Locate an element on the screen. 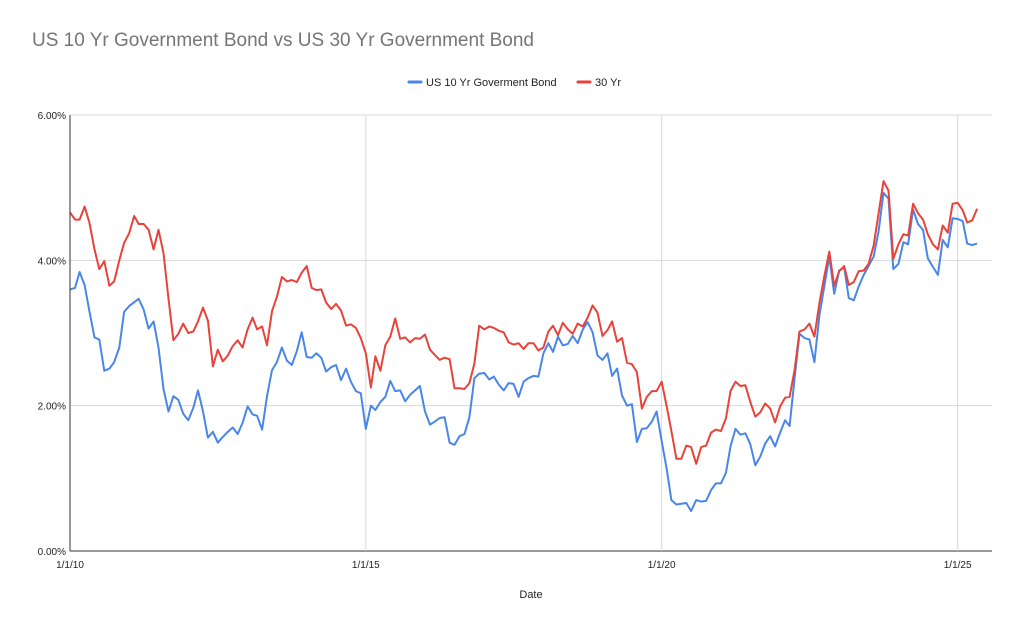 The image size is (1024, 633). x-axis-title: Date is located at coordinates (530, 595).